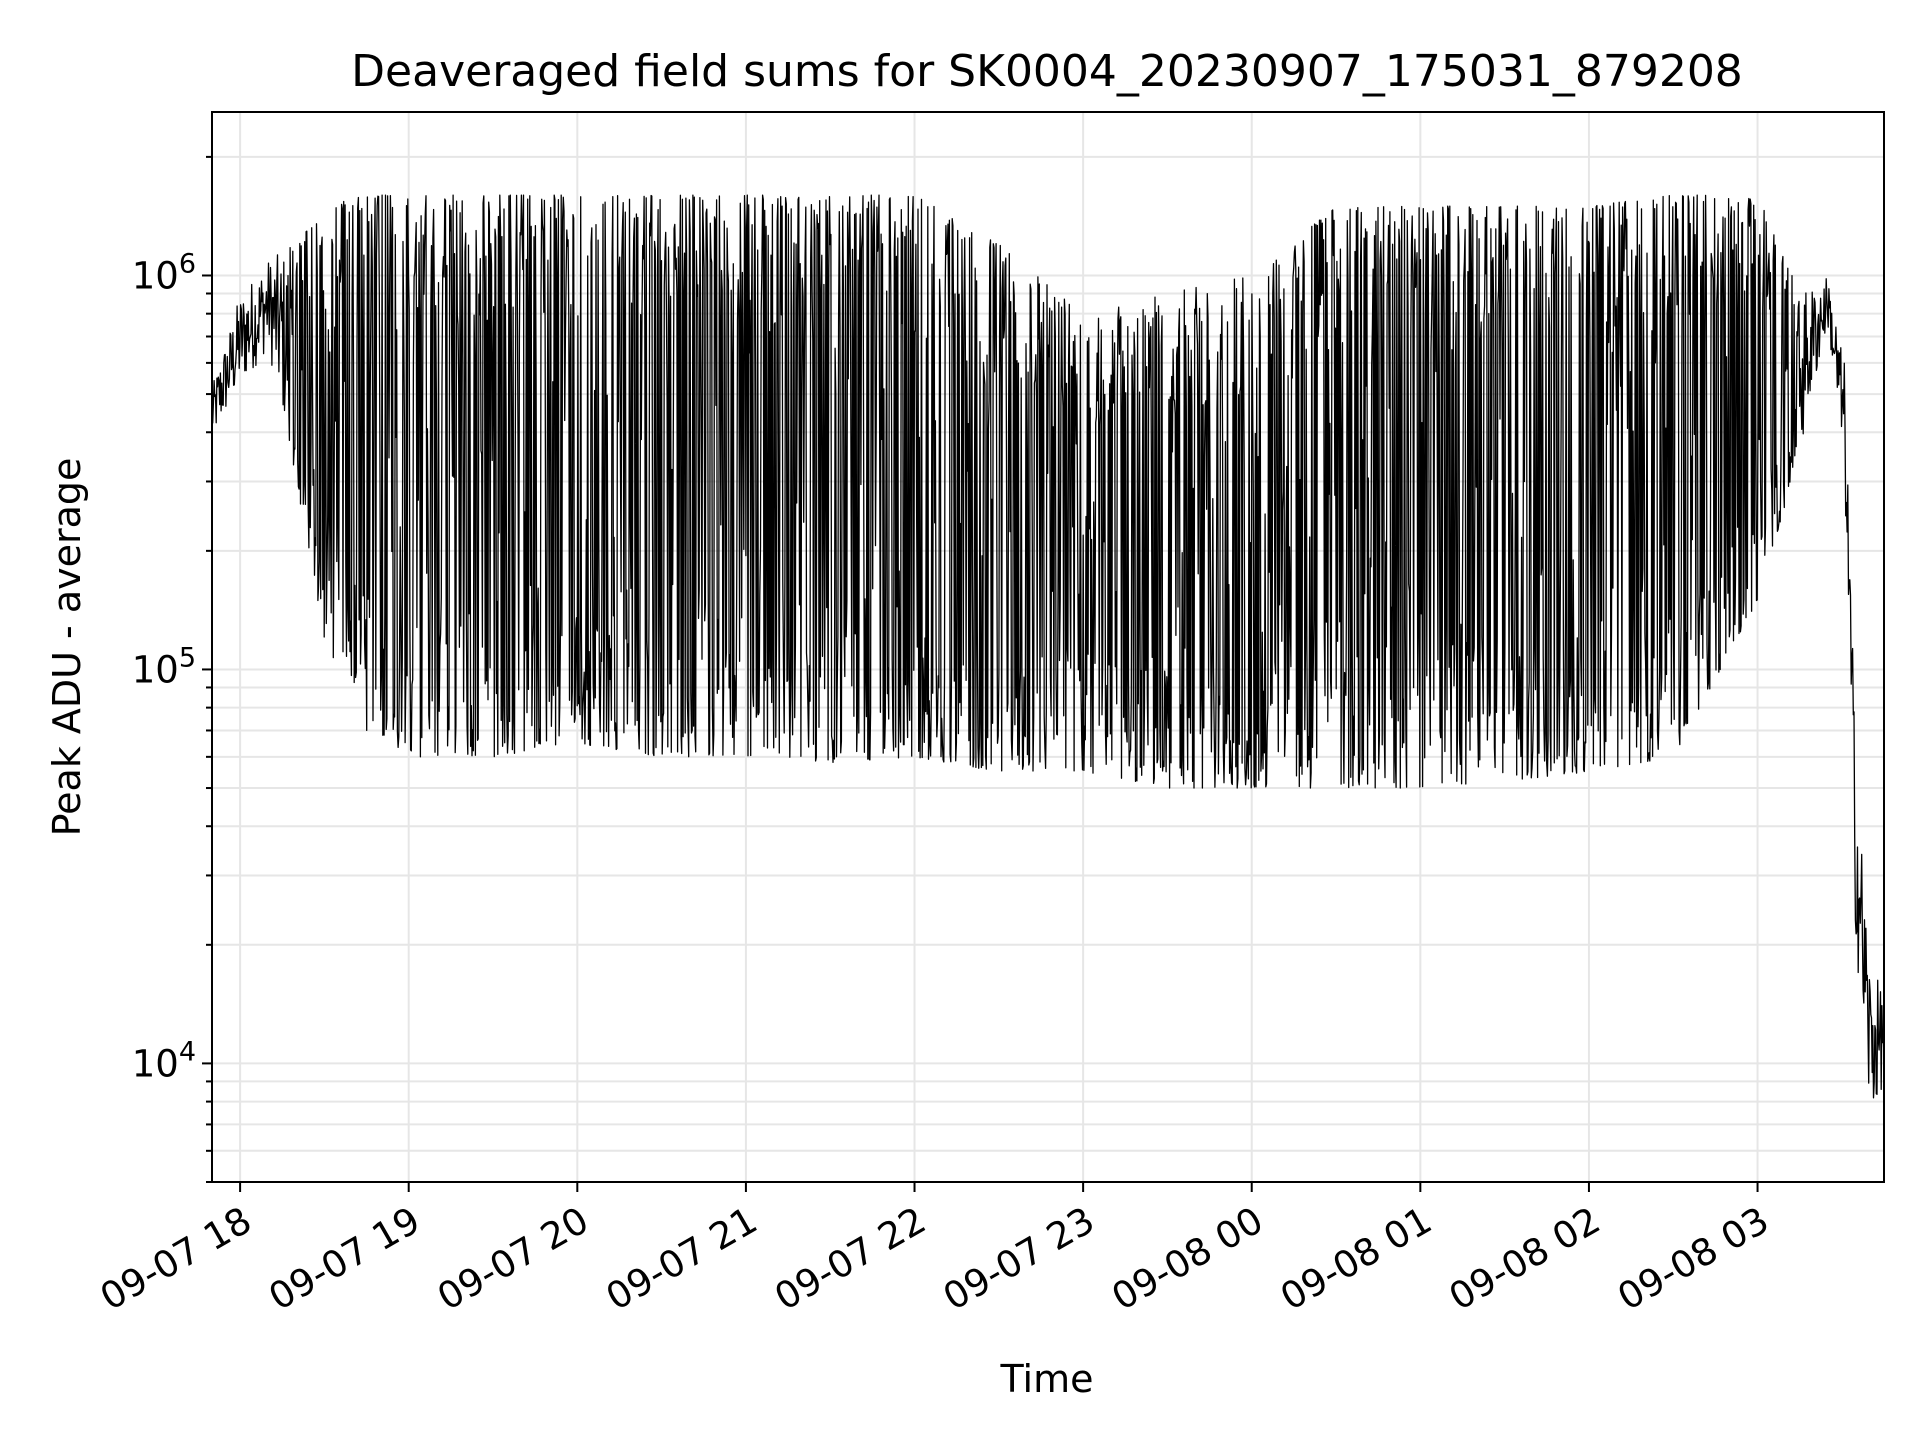 The height and width of the screenshot is (1440, 1920). Describe the element at coordinates (164, 666) in the screenshot. I see `y-tick-label: 10⁵` at that location.